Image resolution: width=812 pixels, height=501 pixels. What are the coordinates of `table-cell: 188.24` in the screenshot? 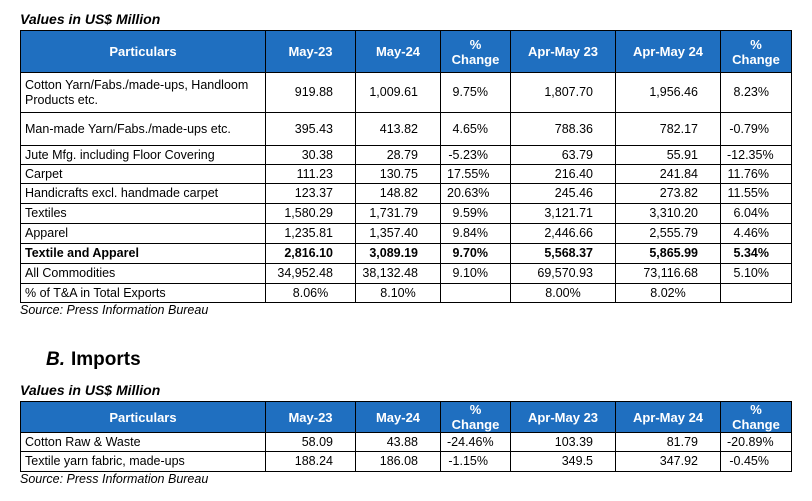 It's located at (310, 461).